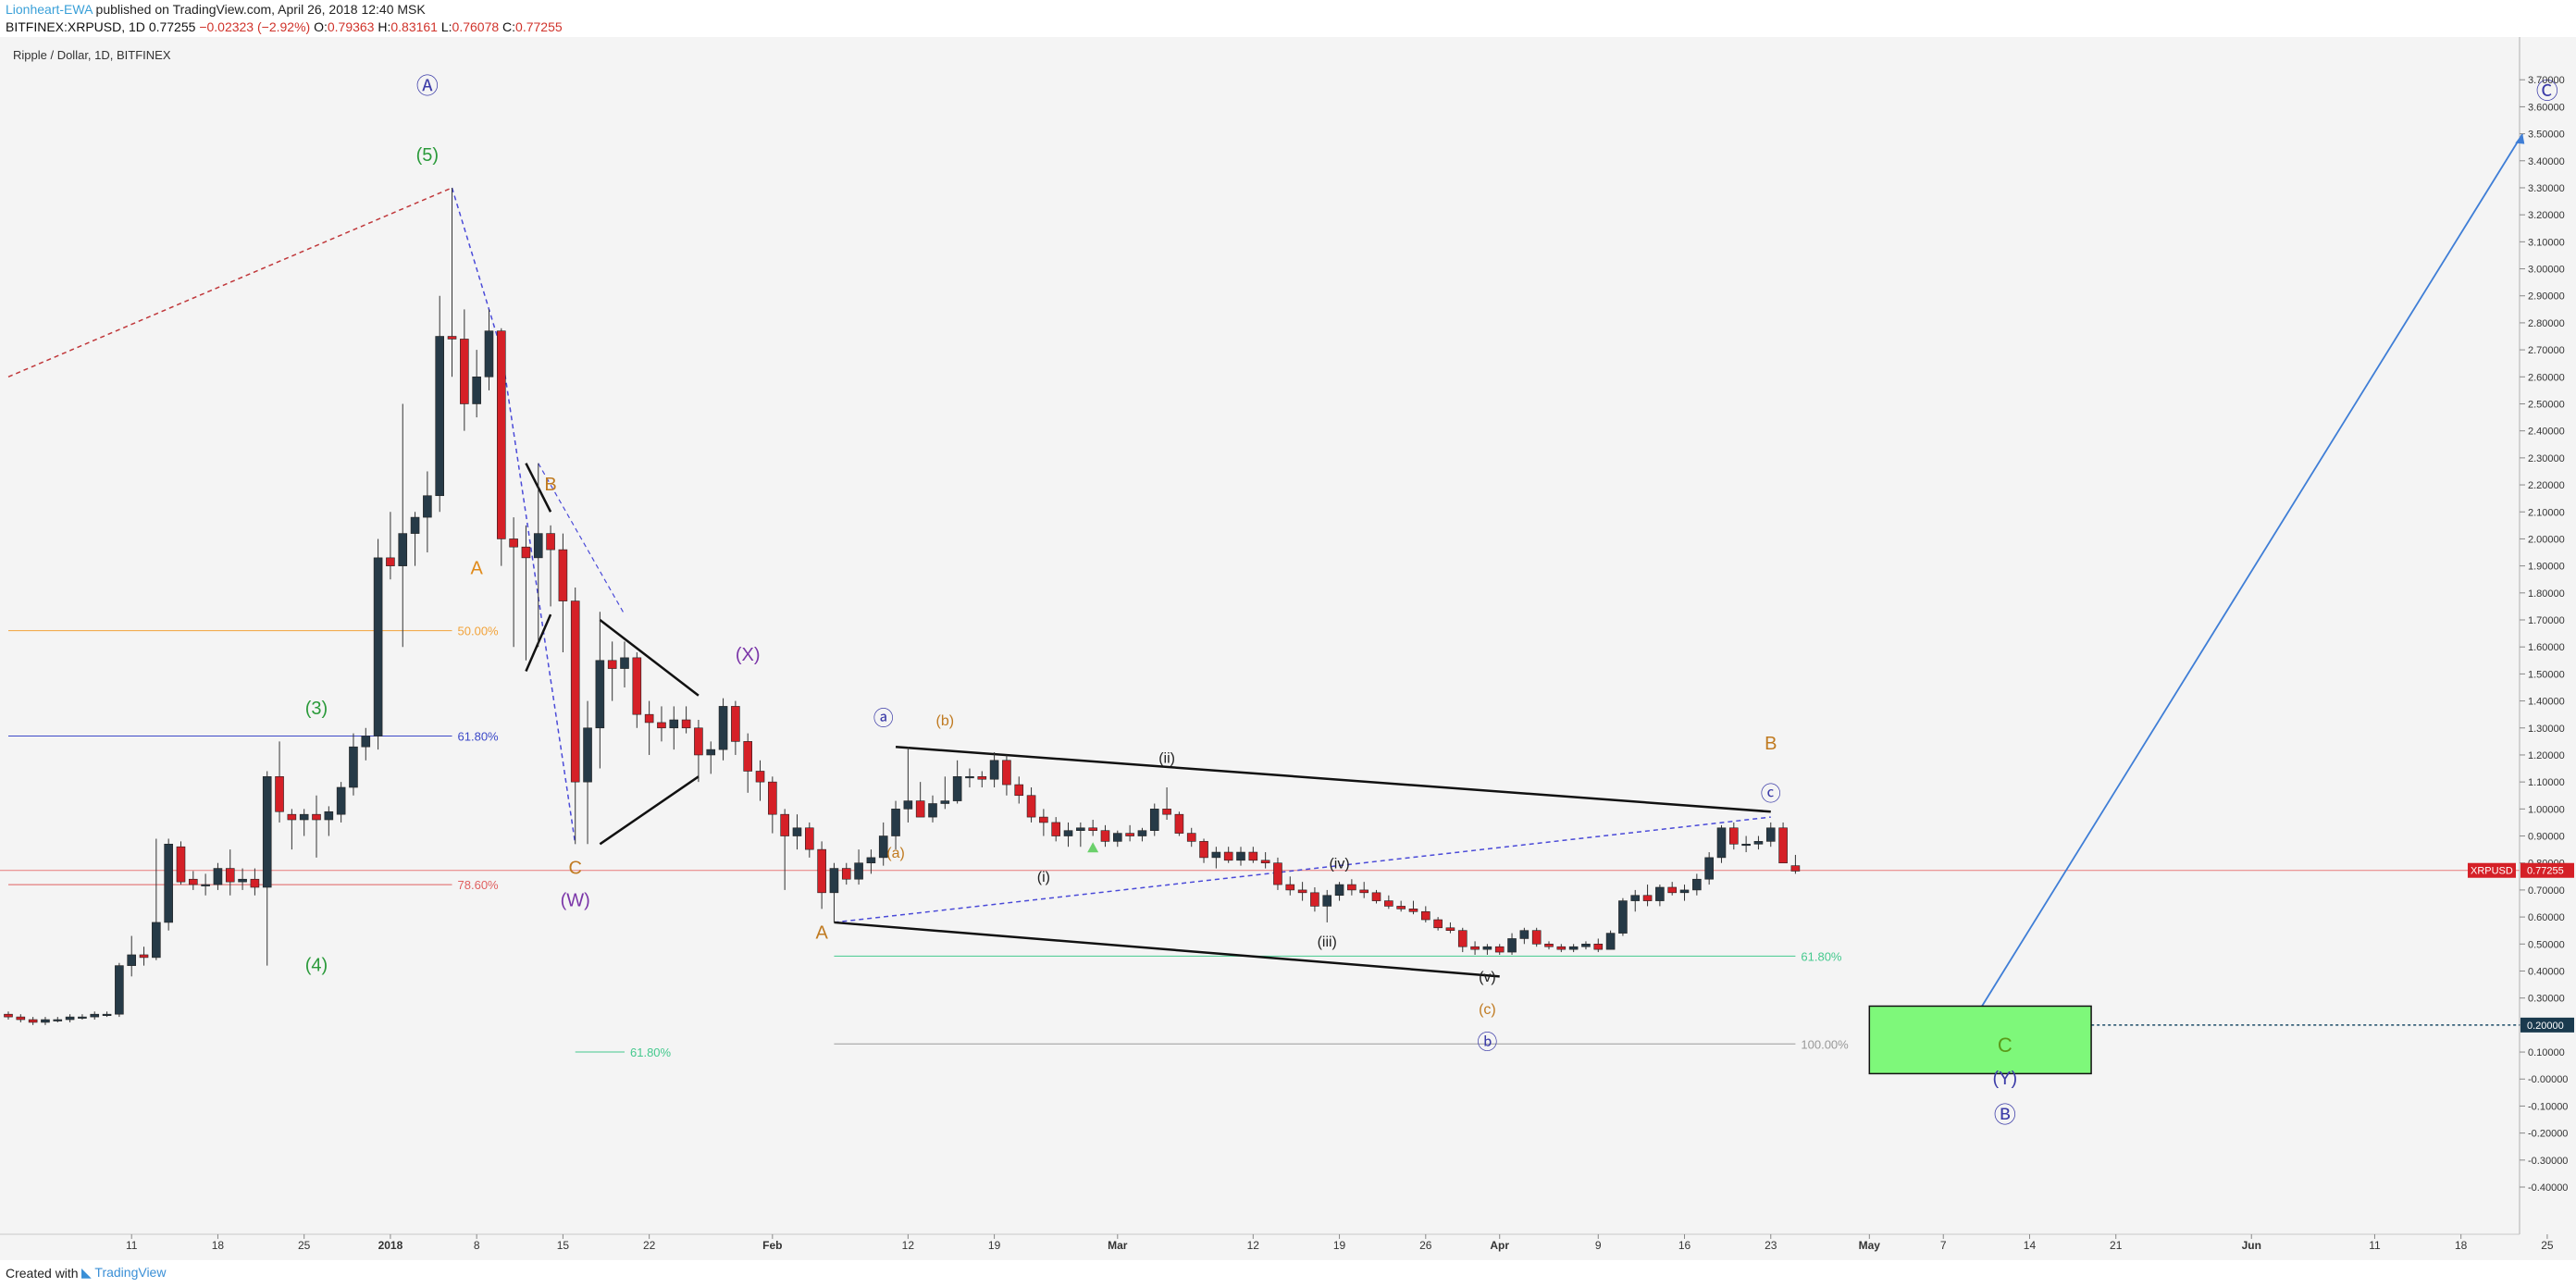 This screenshot has height=1287, width=2576. I want to click on close-label: C:, so click(509, 26).